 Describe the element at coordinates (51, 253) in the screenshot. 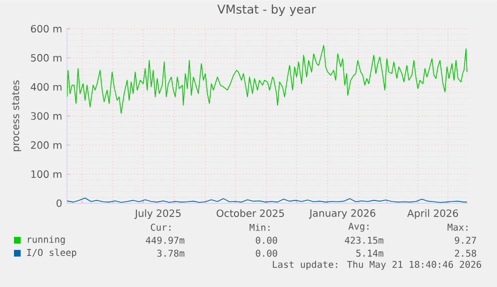

I see `legend-label: I/O sleep` at that location.